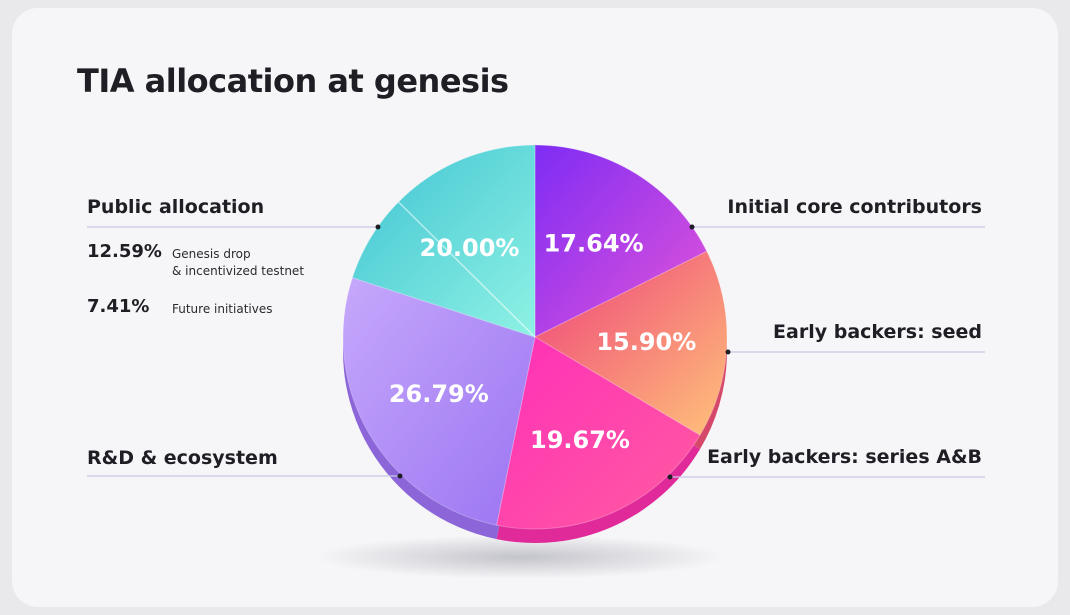 Image resolution: width=1070 pixels, height=615 pixels. What do you see at coordinates (176, 207) in the screenshot?
I see `label-public-allocation: Public allocation` at bounding box center [176, 207].